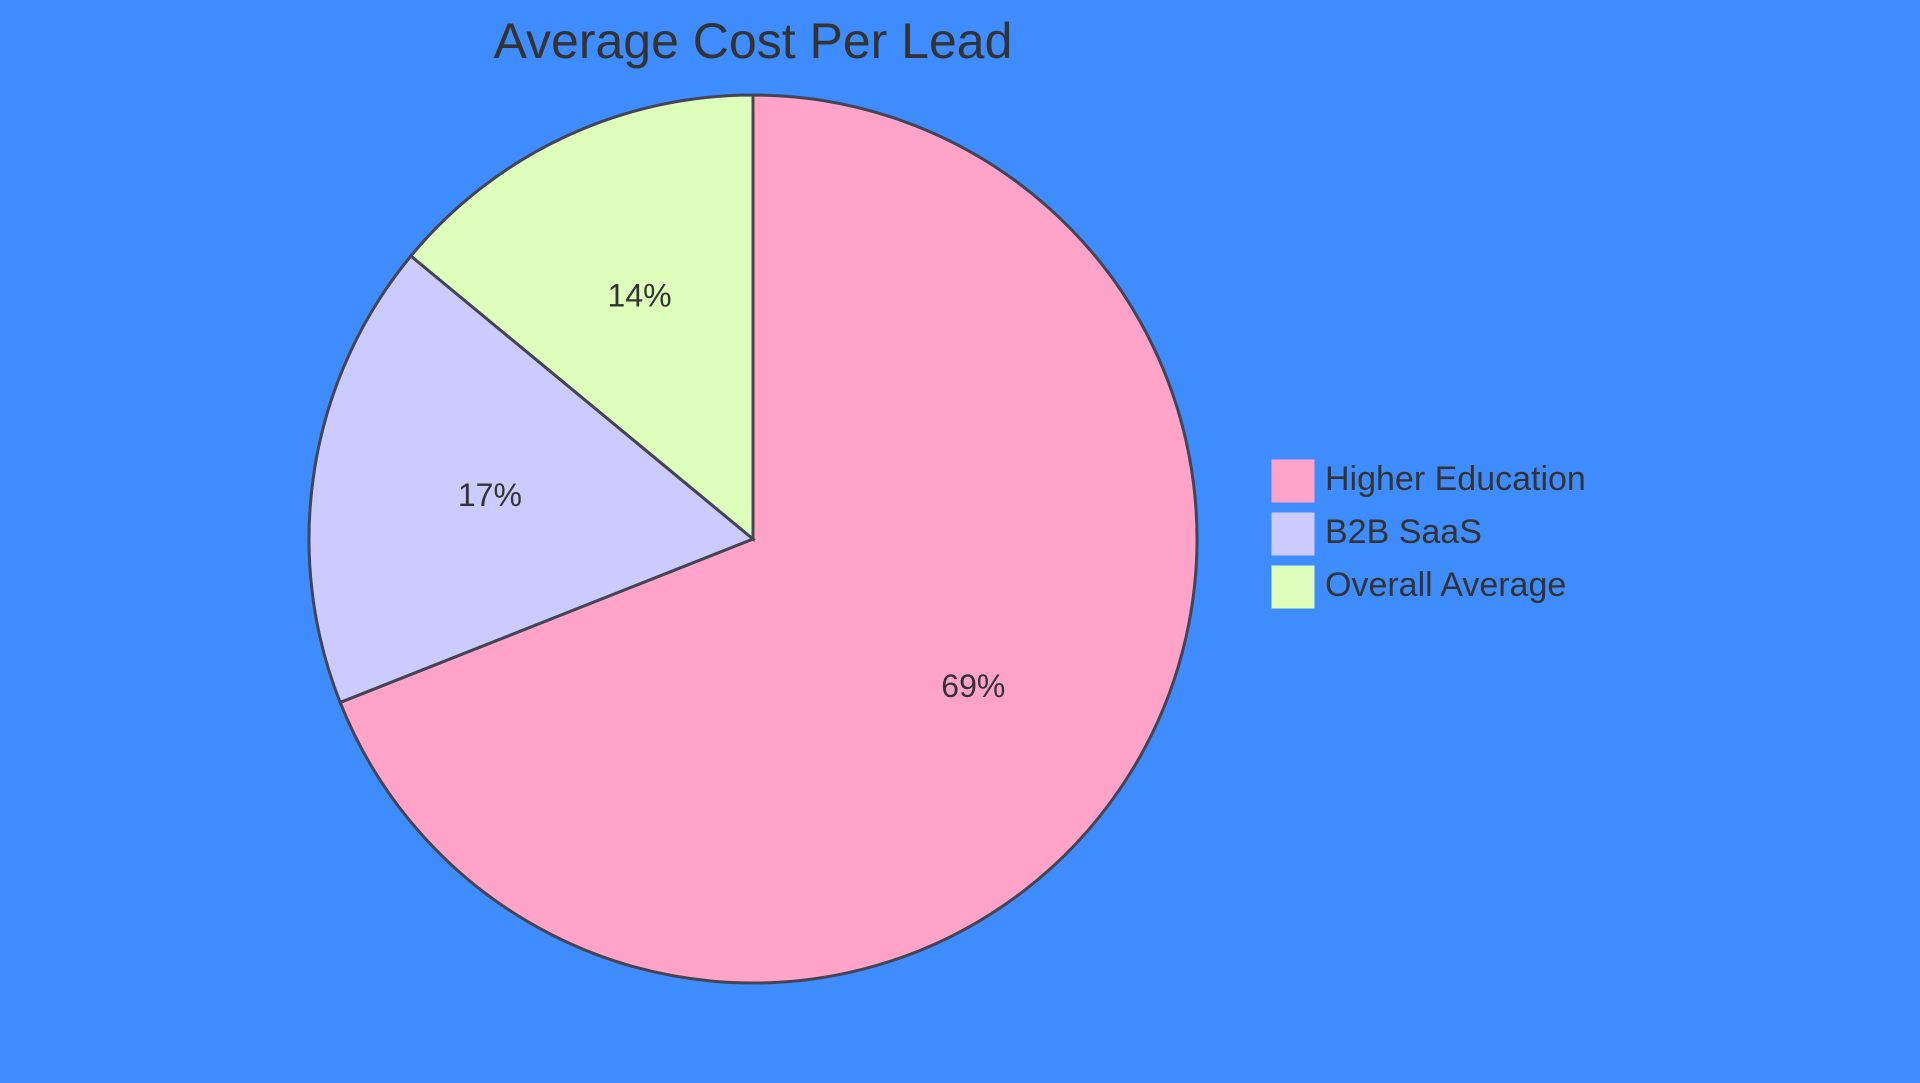  Describe the element at coordinates (1293, 534) in the screenshot. I see `legend-swatch-b2b-saas` at that location.